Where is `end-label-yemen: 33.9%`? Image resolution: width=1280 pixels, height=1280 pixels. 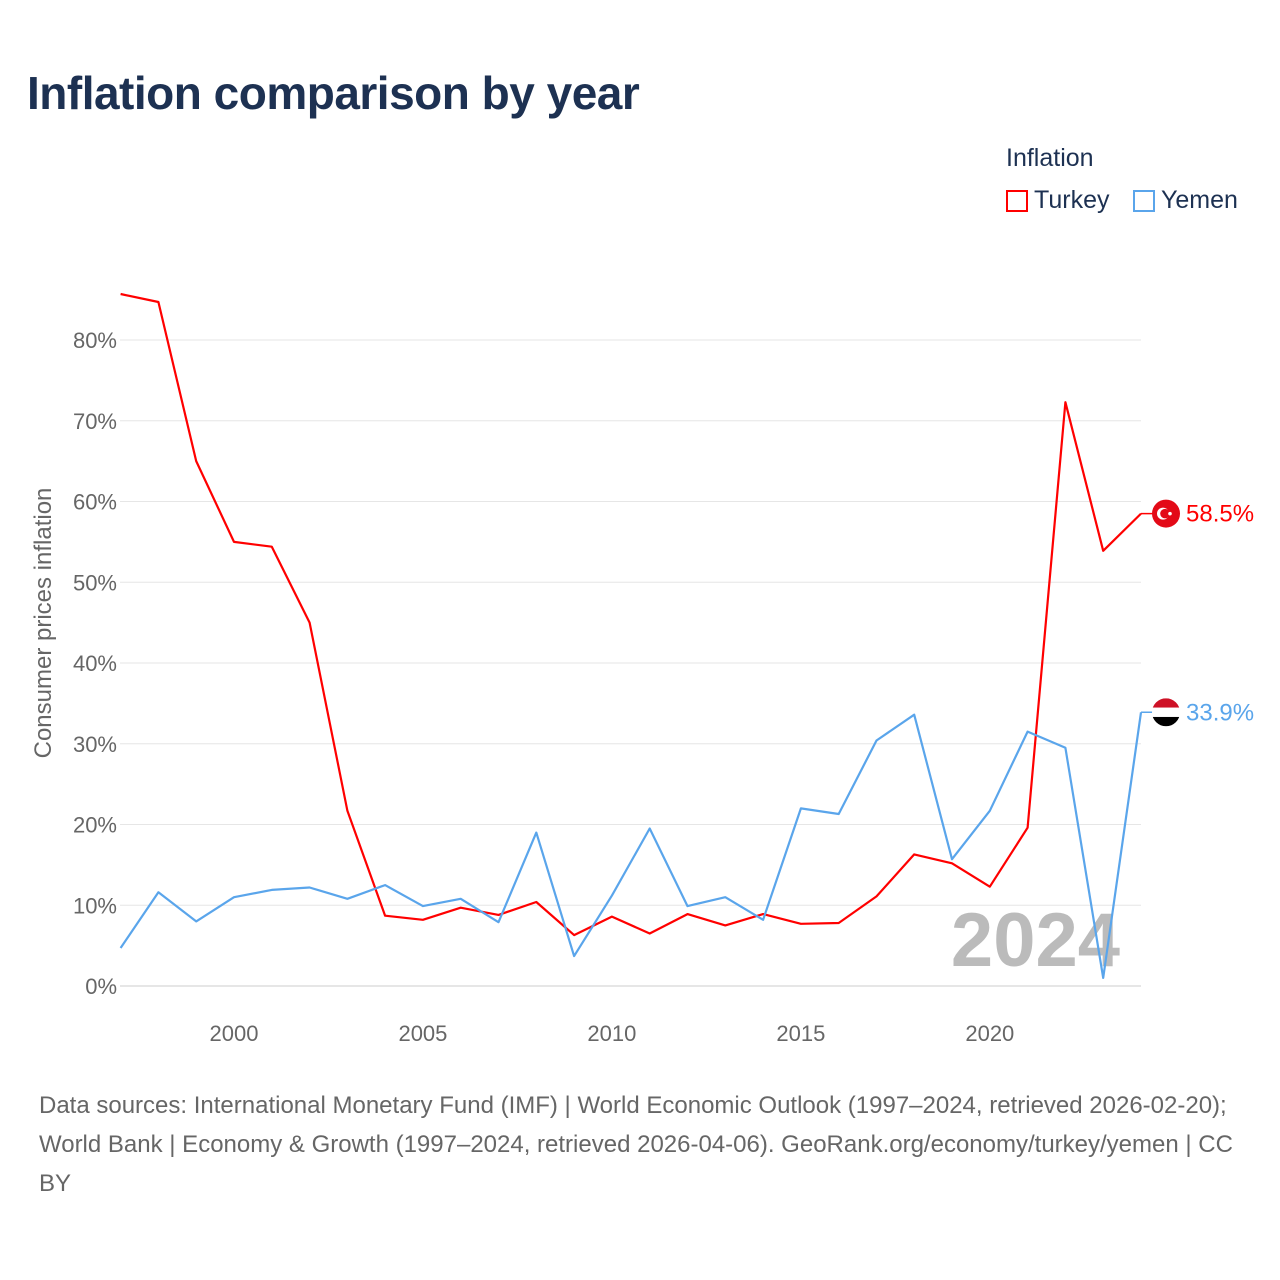 end-label-yemen: 33.9% is located at coordinates (1220, 712).